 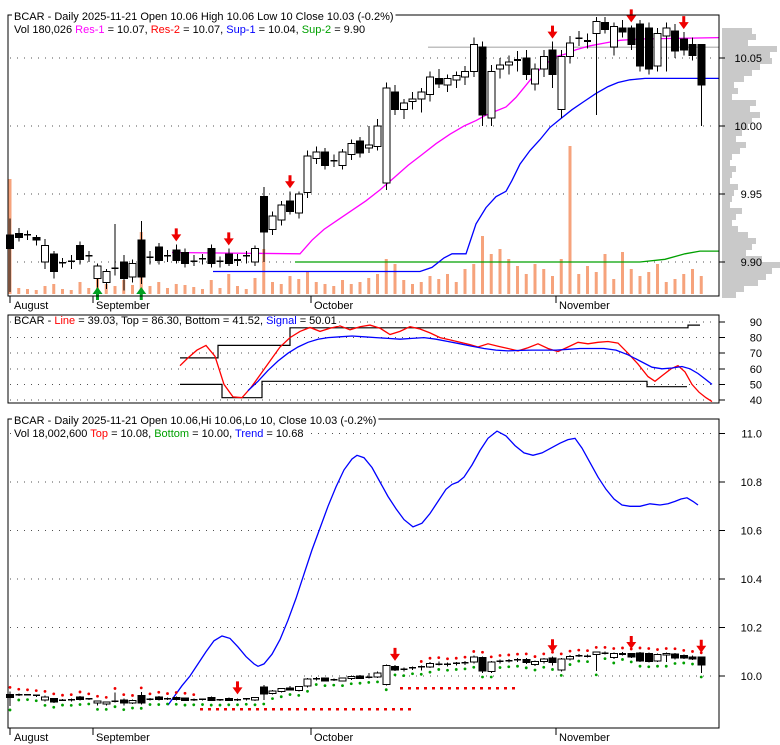 I want to click on red-down-arrow, so click(x=228, y=239).